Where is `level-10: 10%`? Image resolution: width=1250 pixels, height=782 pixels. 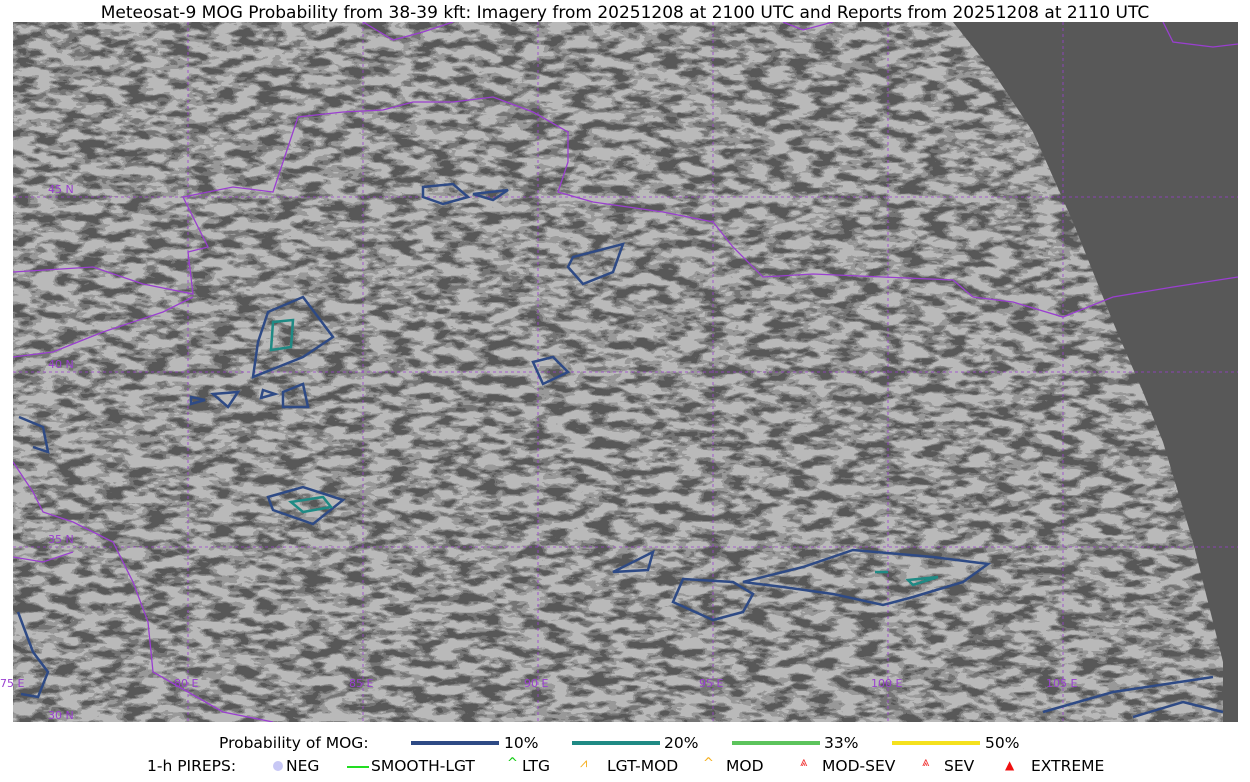
level-10: 10% is located at coordinates (521, 743).